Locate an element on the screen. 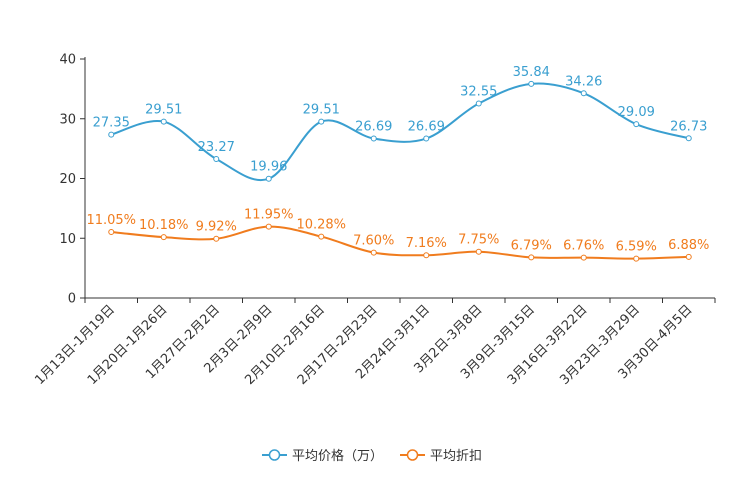  data-label: 6.79% is located at coordinates (531, 245).